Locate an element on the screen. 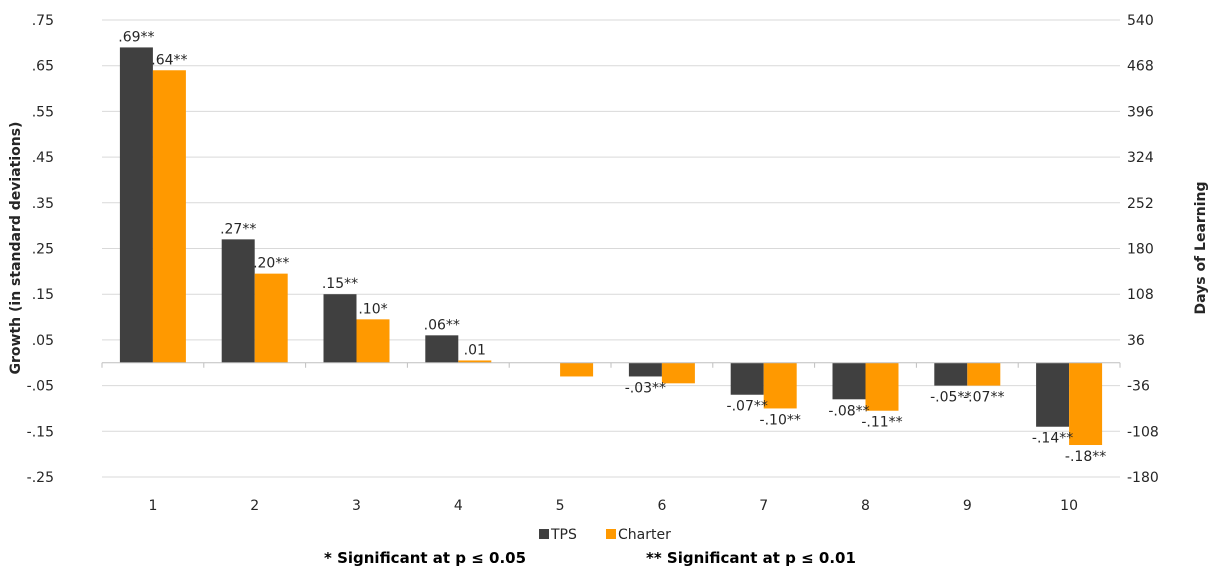 The height and width of the screenshot is (571, 1217). data-label: -.18** is located at coordinates (1085, 457).